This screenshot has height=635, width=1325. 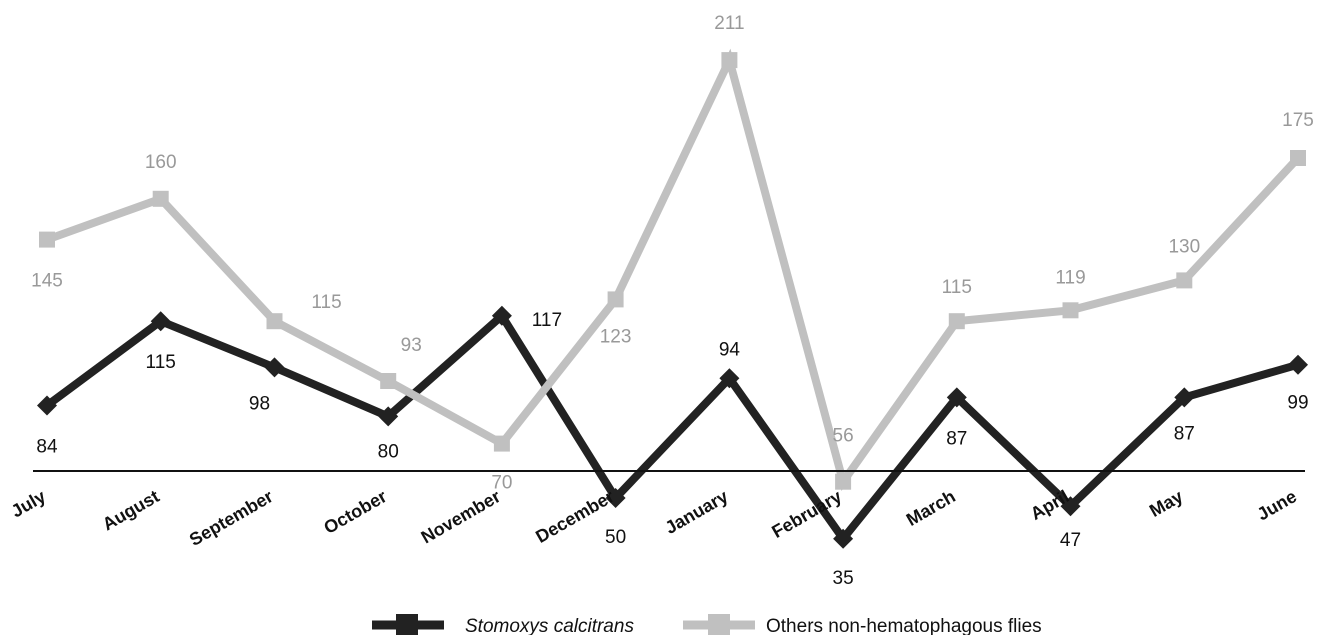 What do you see at coordinates (1184, 433) in the screenshot?
I see `data-label-stomoxys-may: 87` at bounding box center [1184, 433].